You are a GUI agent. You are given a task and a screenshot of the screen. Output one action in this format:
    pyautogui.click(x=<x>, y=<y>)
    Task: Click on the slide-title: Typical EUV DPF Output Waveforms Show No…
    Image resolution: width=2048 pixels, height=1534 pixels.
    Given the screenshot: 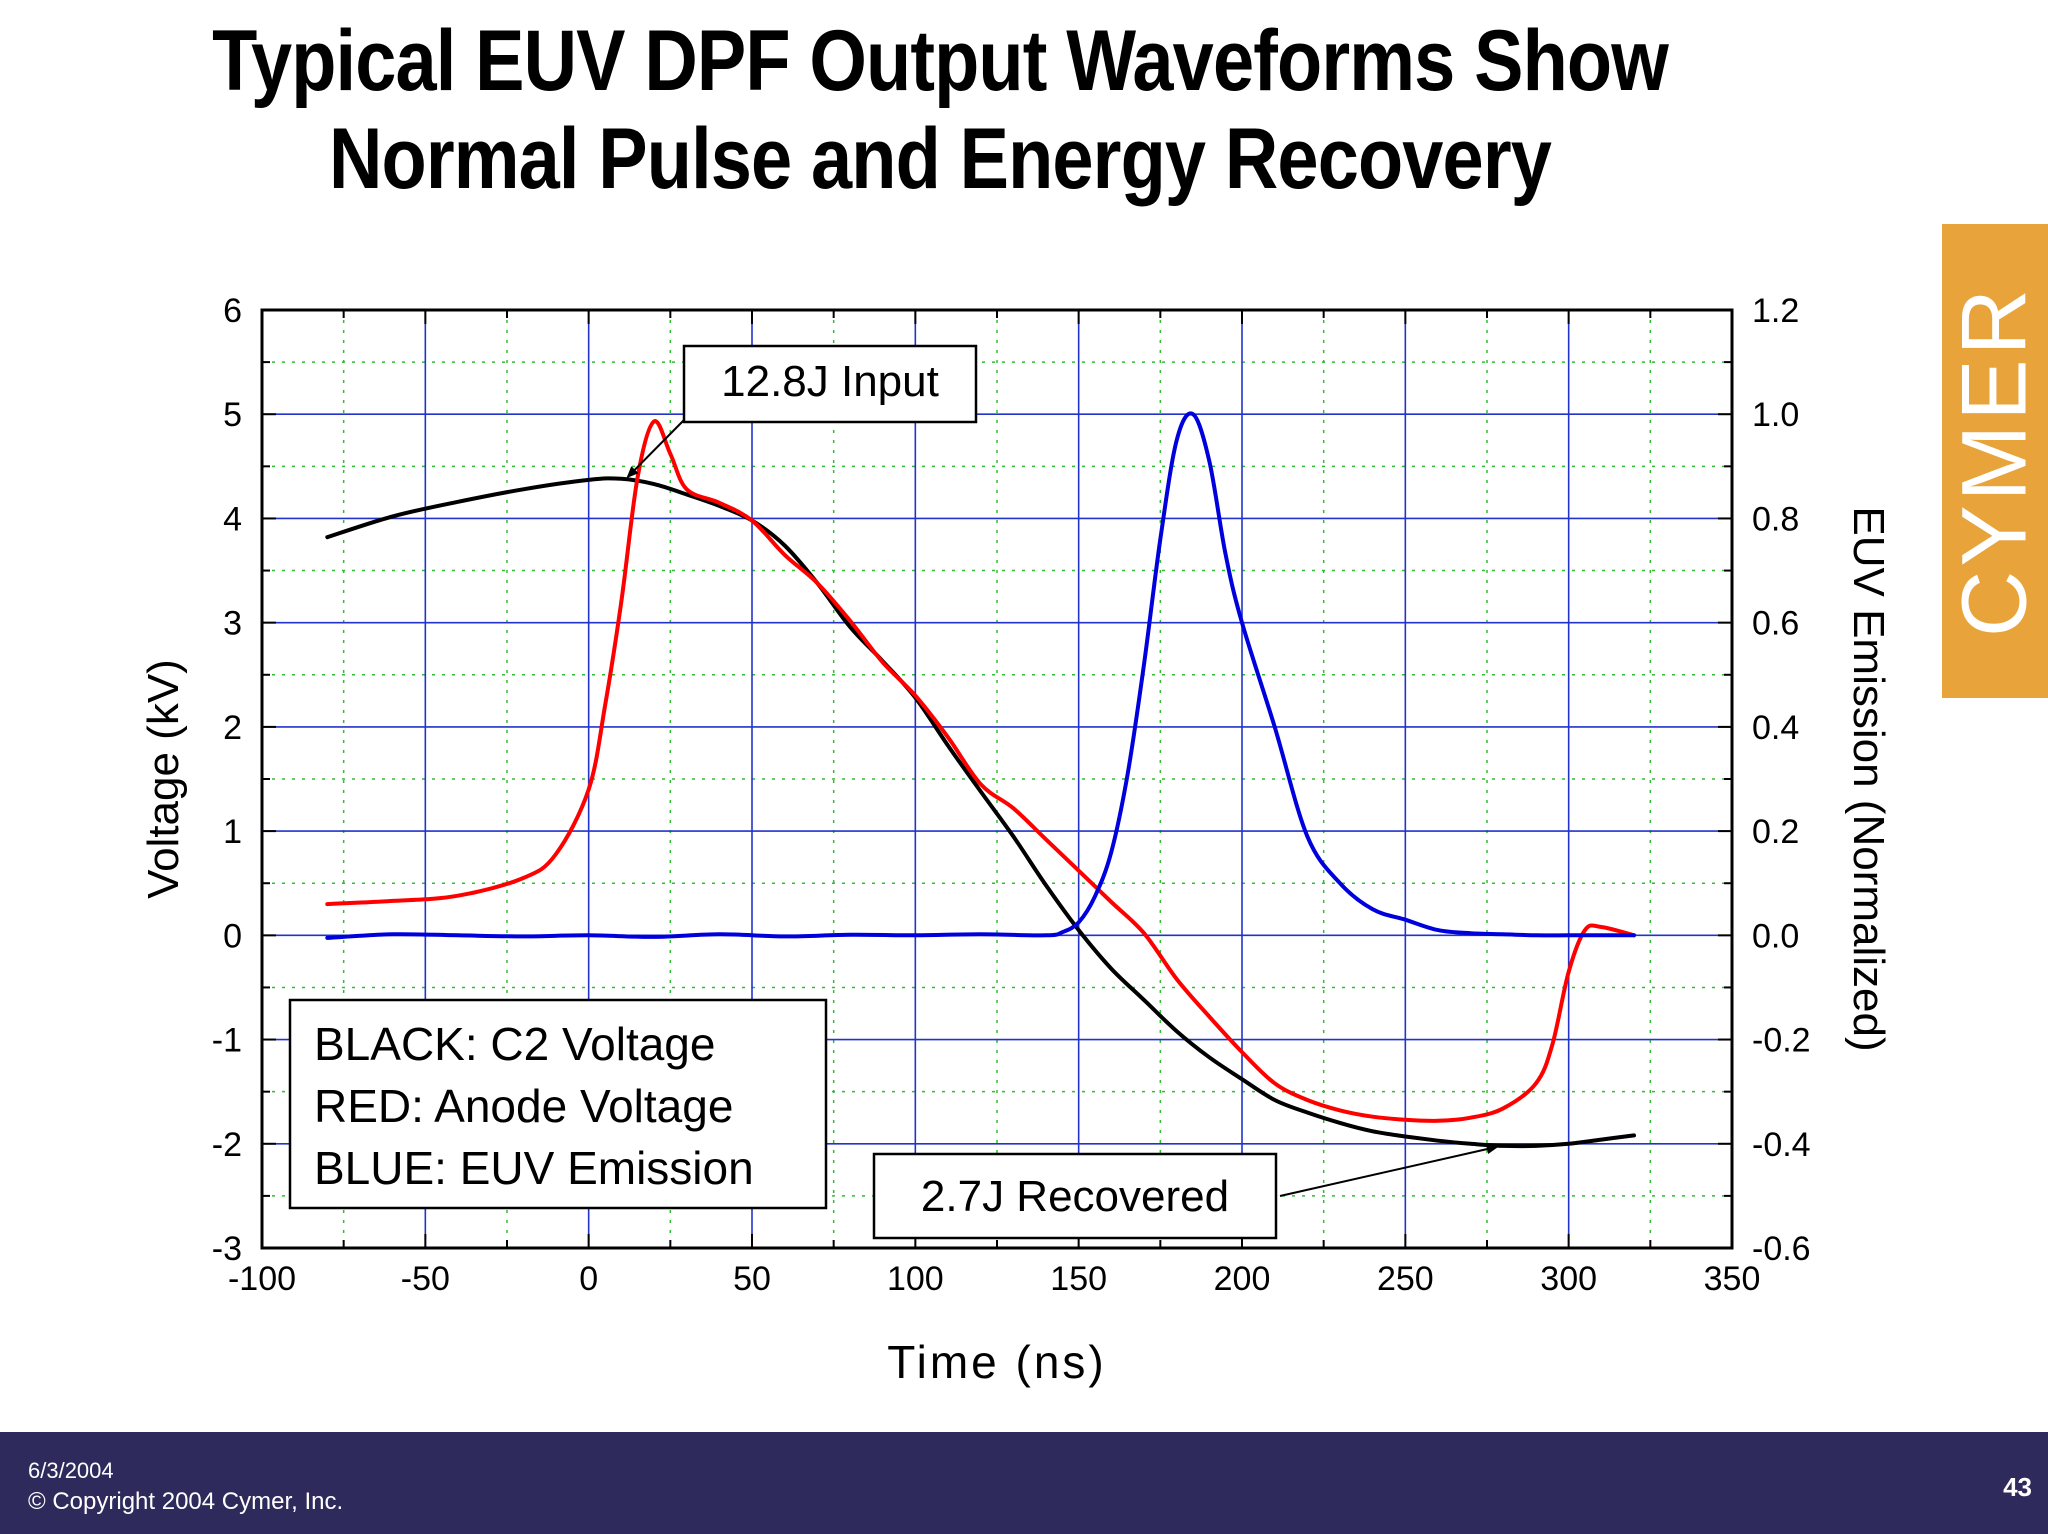 What is the action you would take?
    pyautogui.click(x=940, y=110)
    